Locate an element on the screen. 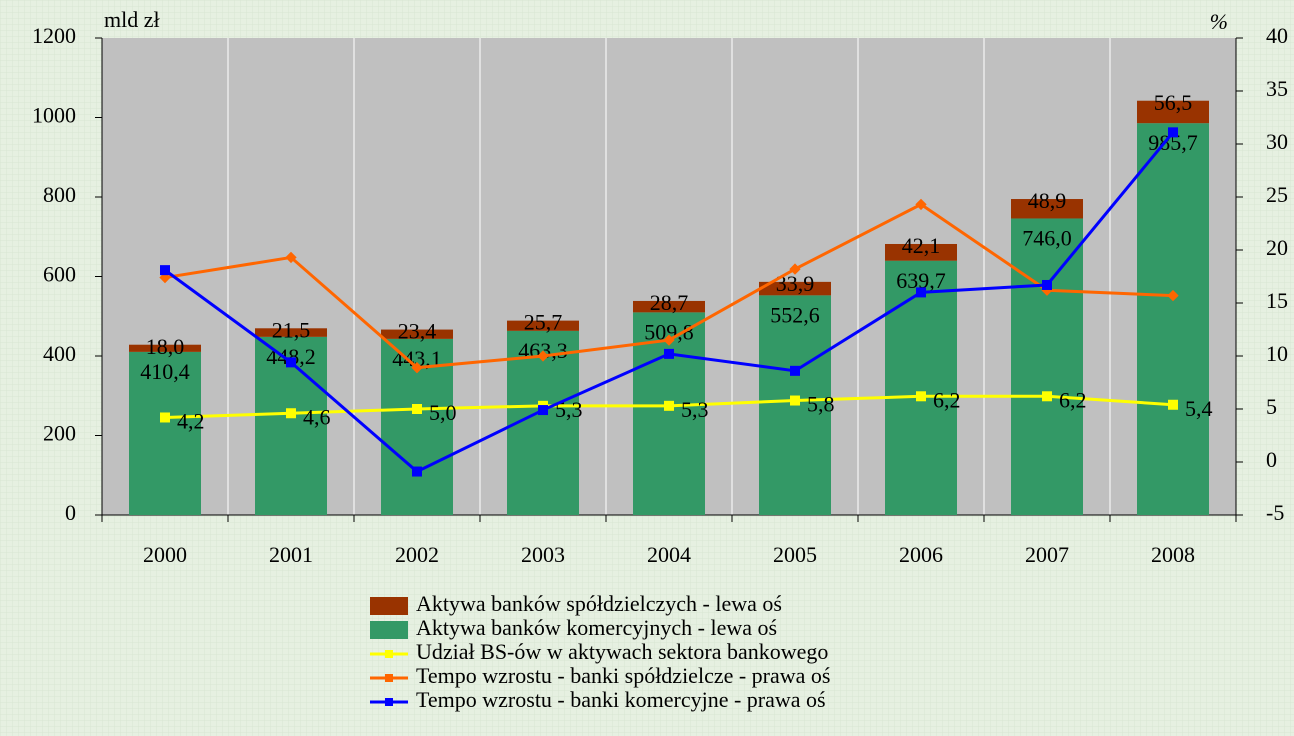  data-label: 5,8 is located at coordinates (821, 404).